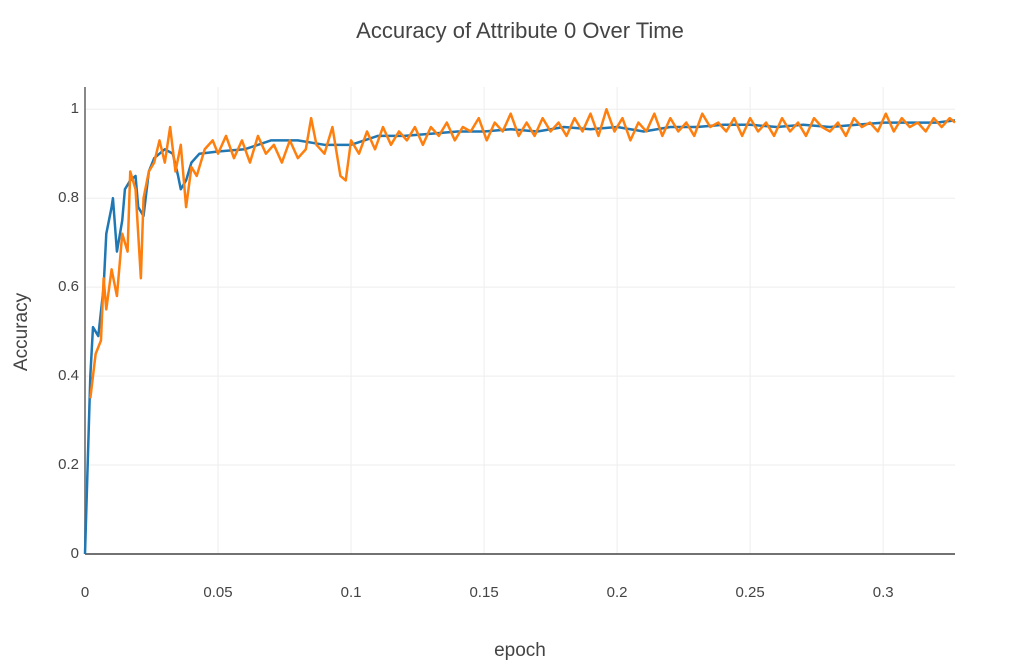 This screenshot has height=664, width=1036. What do you see at coordinates (68, 464) in the screenshot?
I see `y-tick-label: 0.2` at bounding box center [68, 464].